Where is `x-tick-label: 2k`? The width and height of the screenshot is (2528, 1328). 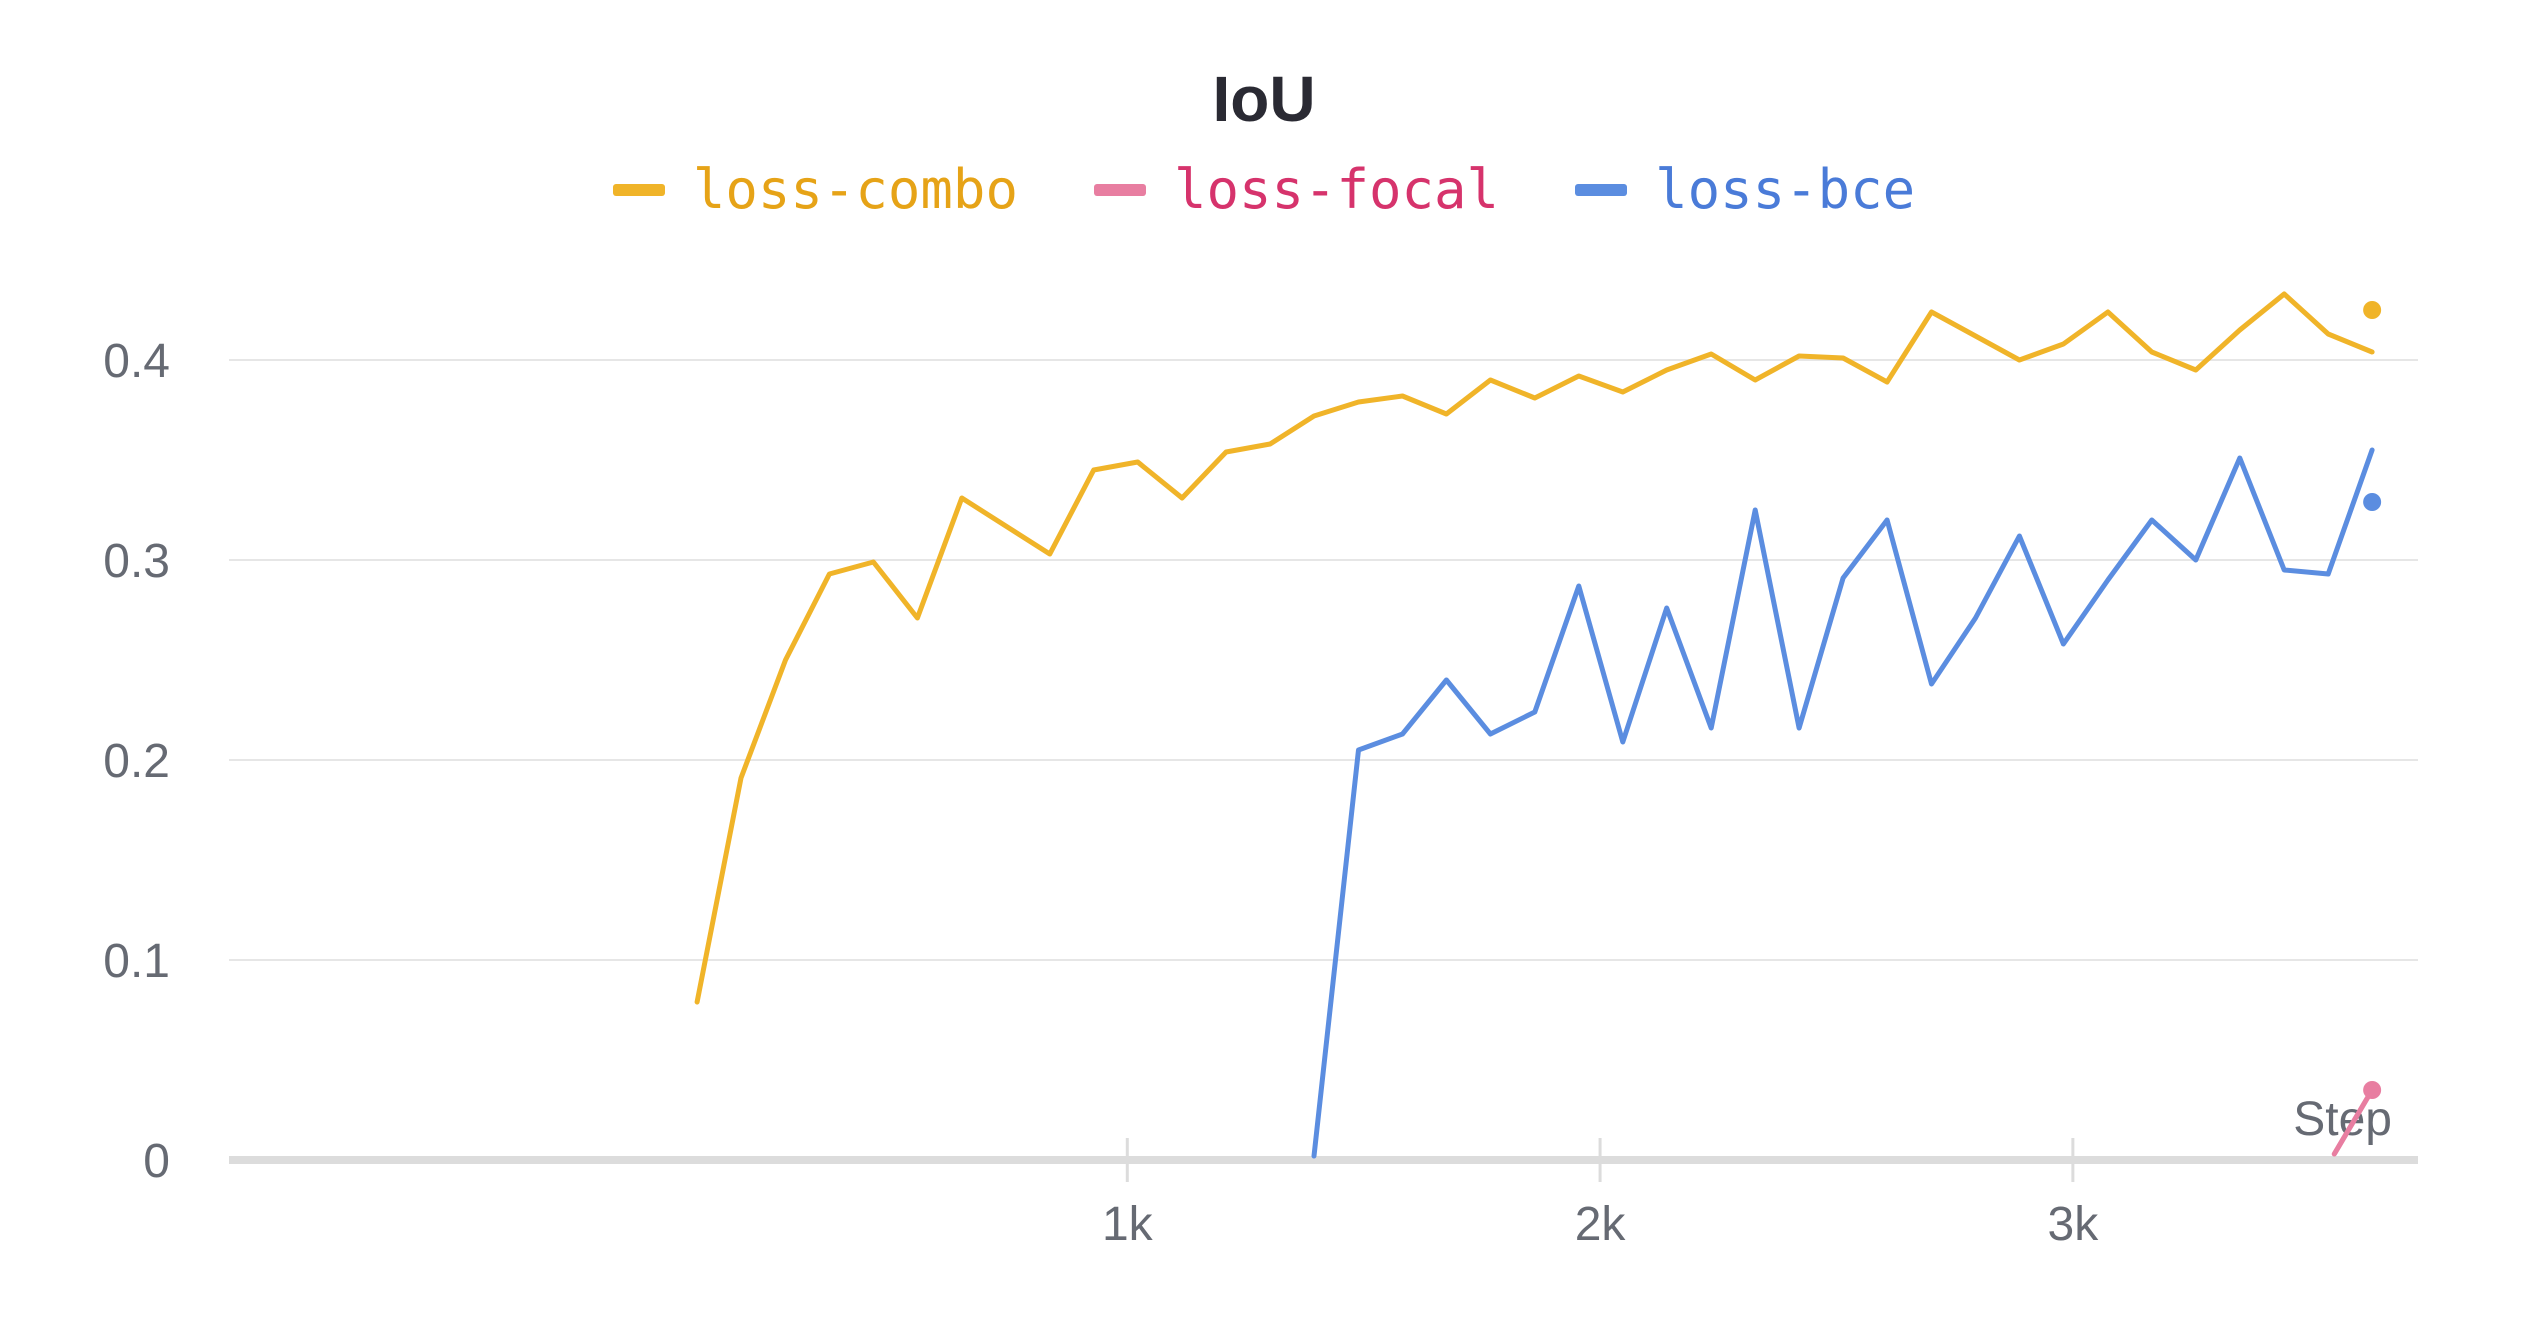
x-tick-label: 2k is located at coordinates (1601, 1224).